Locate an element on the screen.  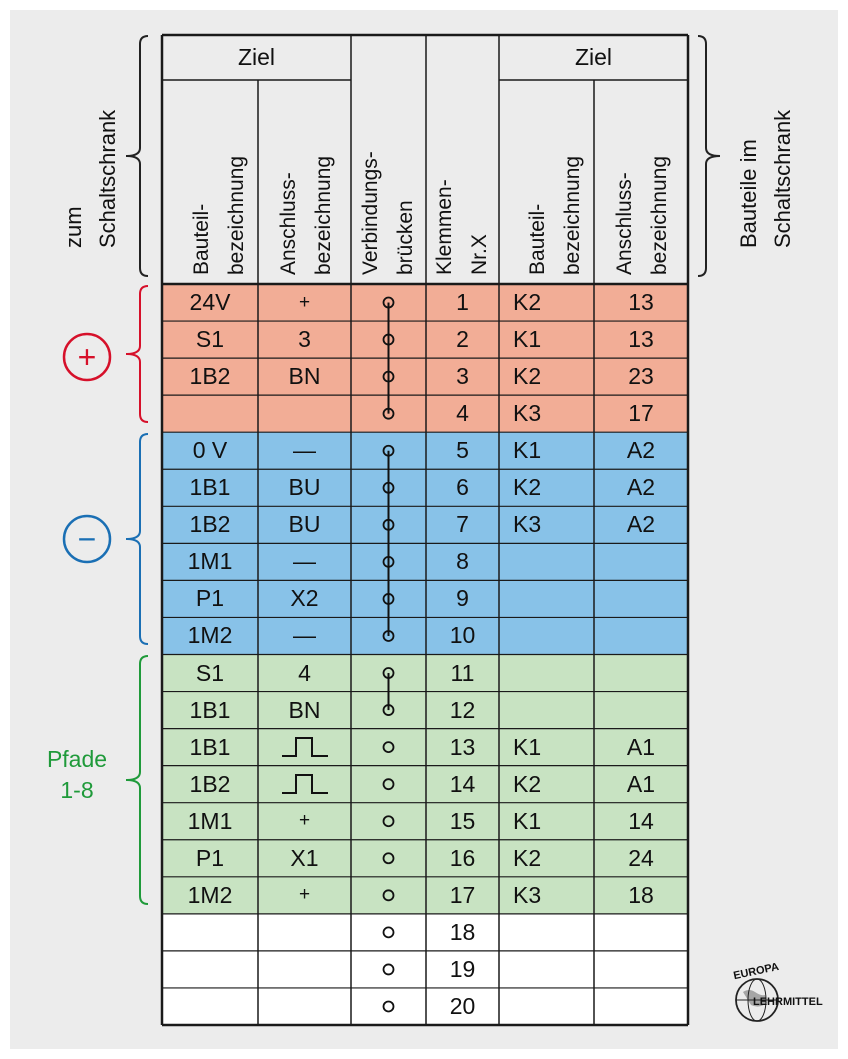
conn-r-cell: 14 is located at coordinates (641, 820).